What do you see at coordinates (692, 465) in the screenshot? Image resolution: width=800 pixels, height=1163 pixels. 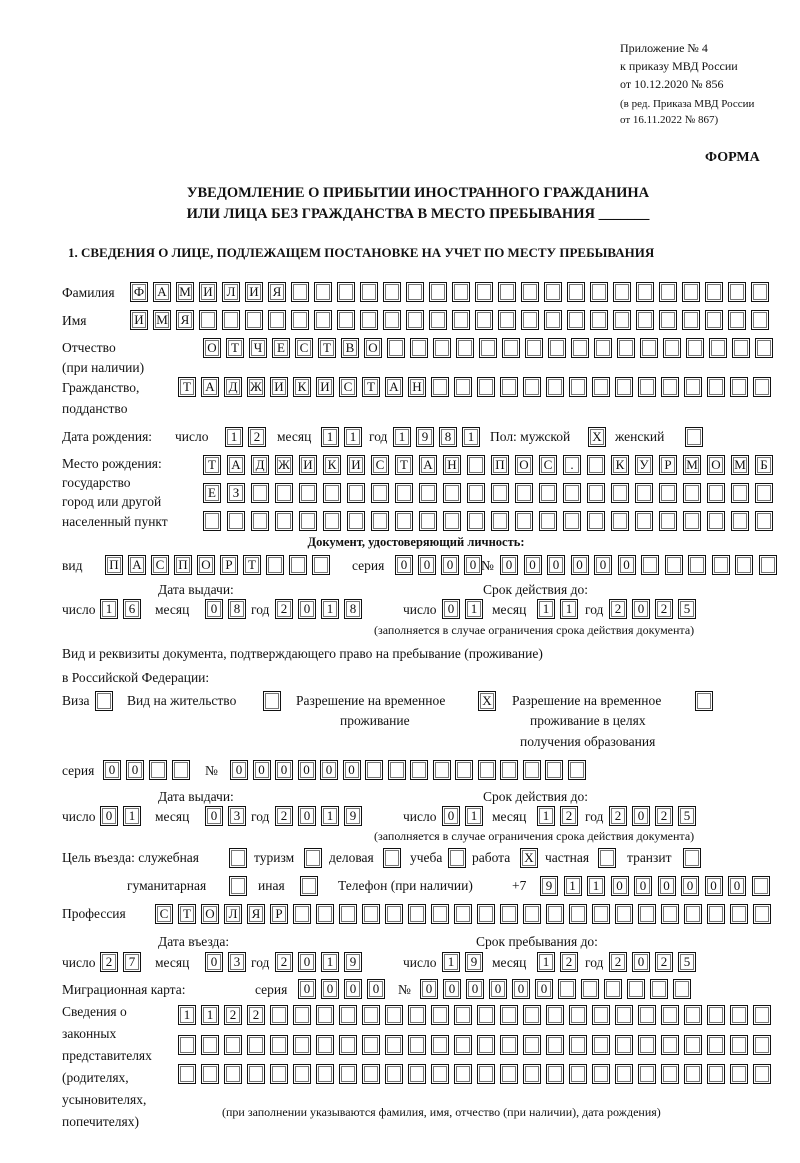 I see `cell: М` at bounding box center [692, 465].